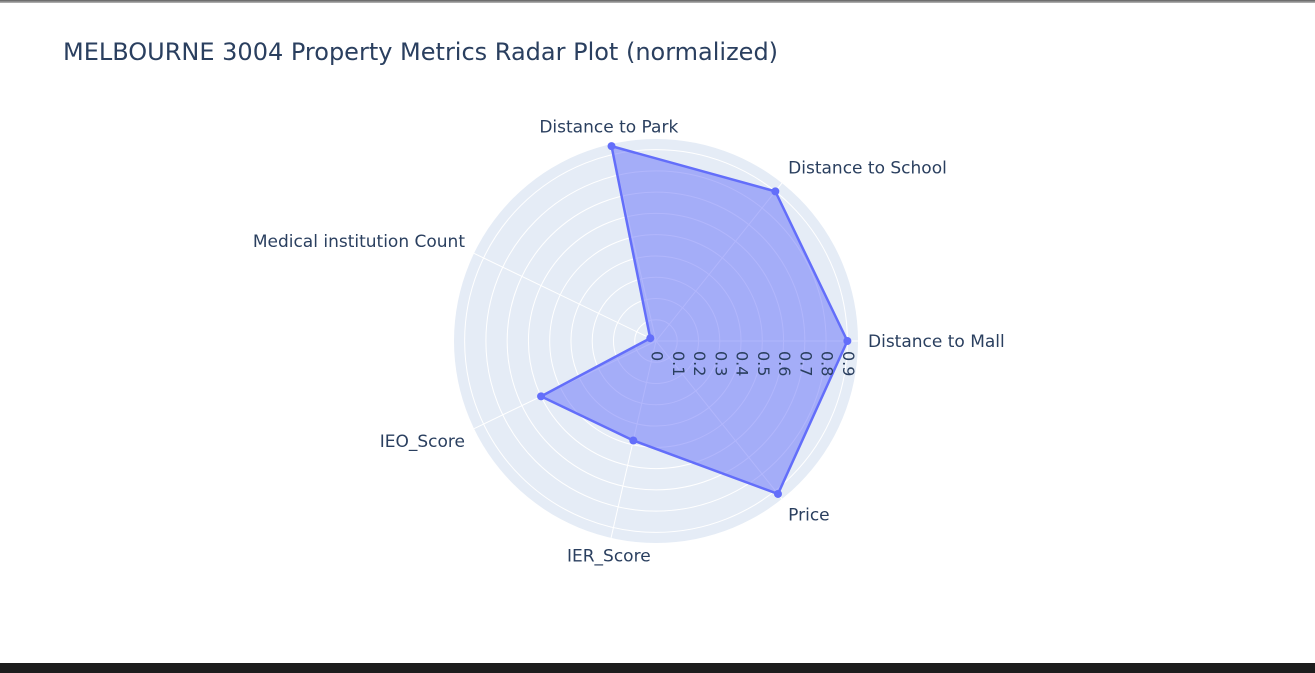 This screenshot has height=673, width=1315. I want to click on axis-label-distance-to-park: Distance to Park, so click(608, 127).